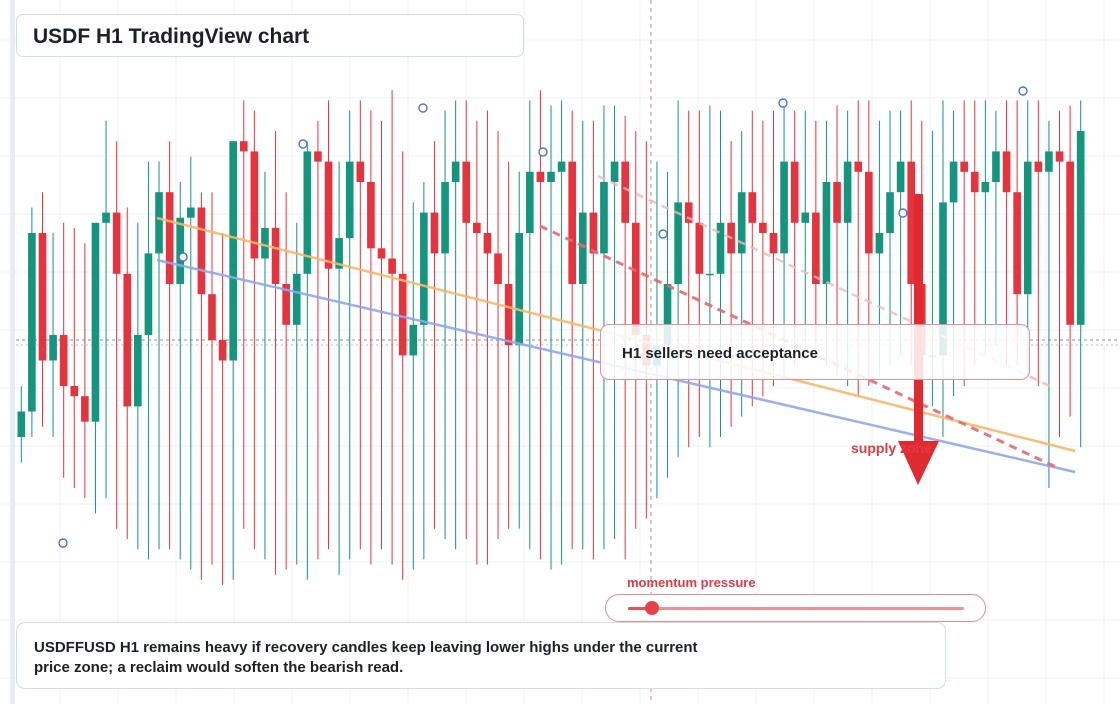 Image resolution: width=1120 pixels, height=704 pixels. I want to click on momentum-label: momentum pressure, so click(691, 582).